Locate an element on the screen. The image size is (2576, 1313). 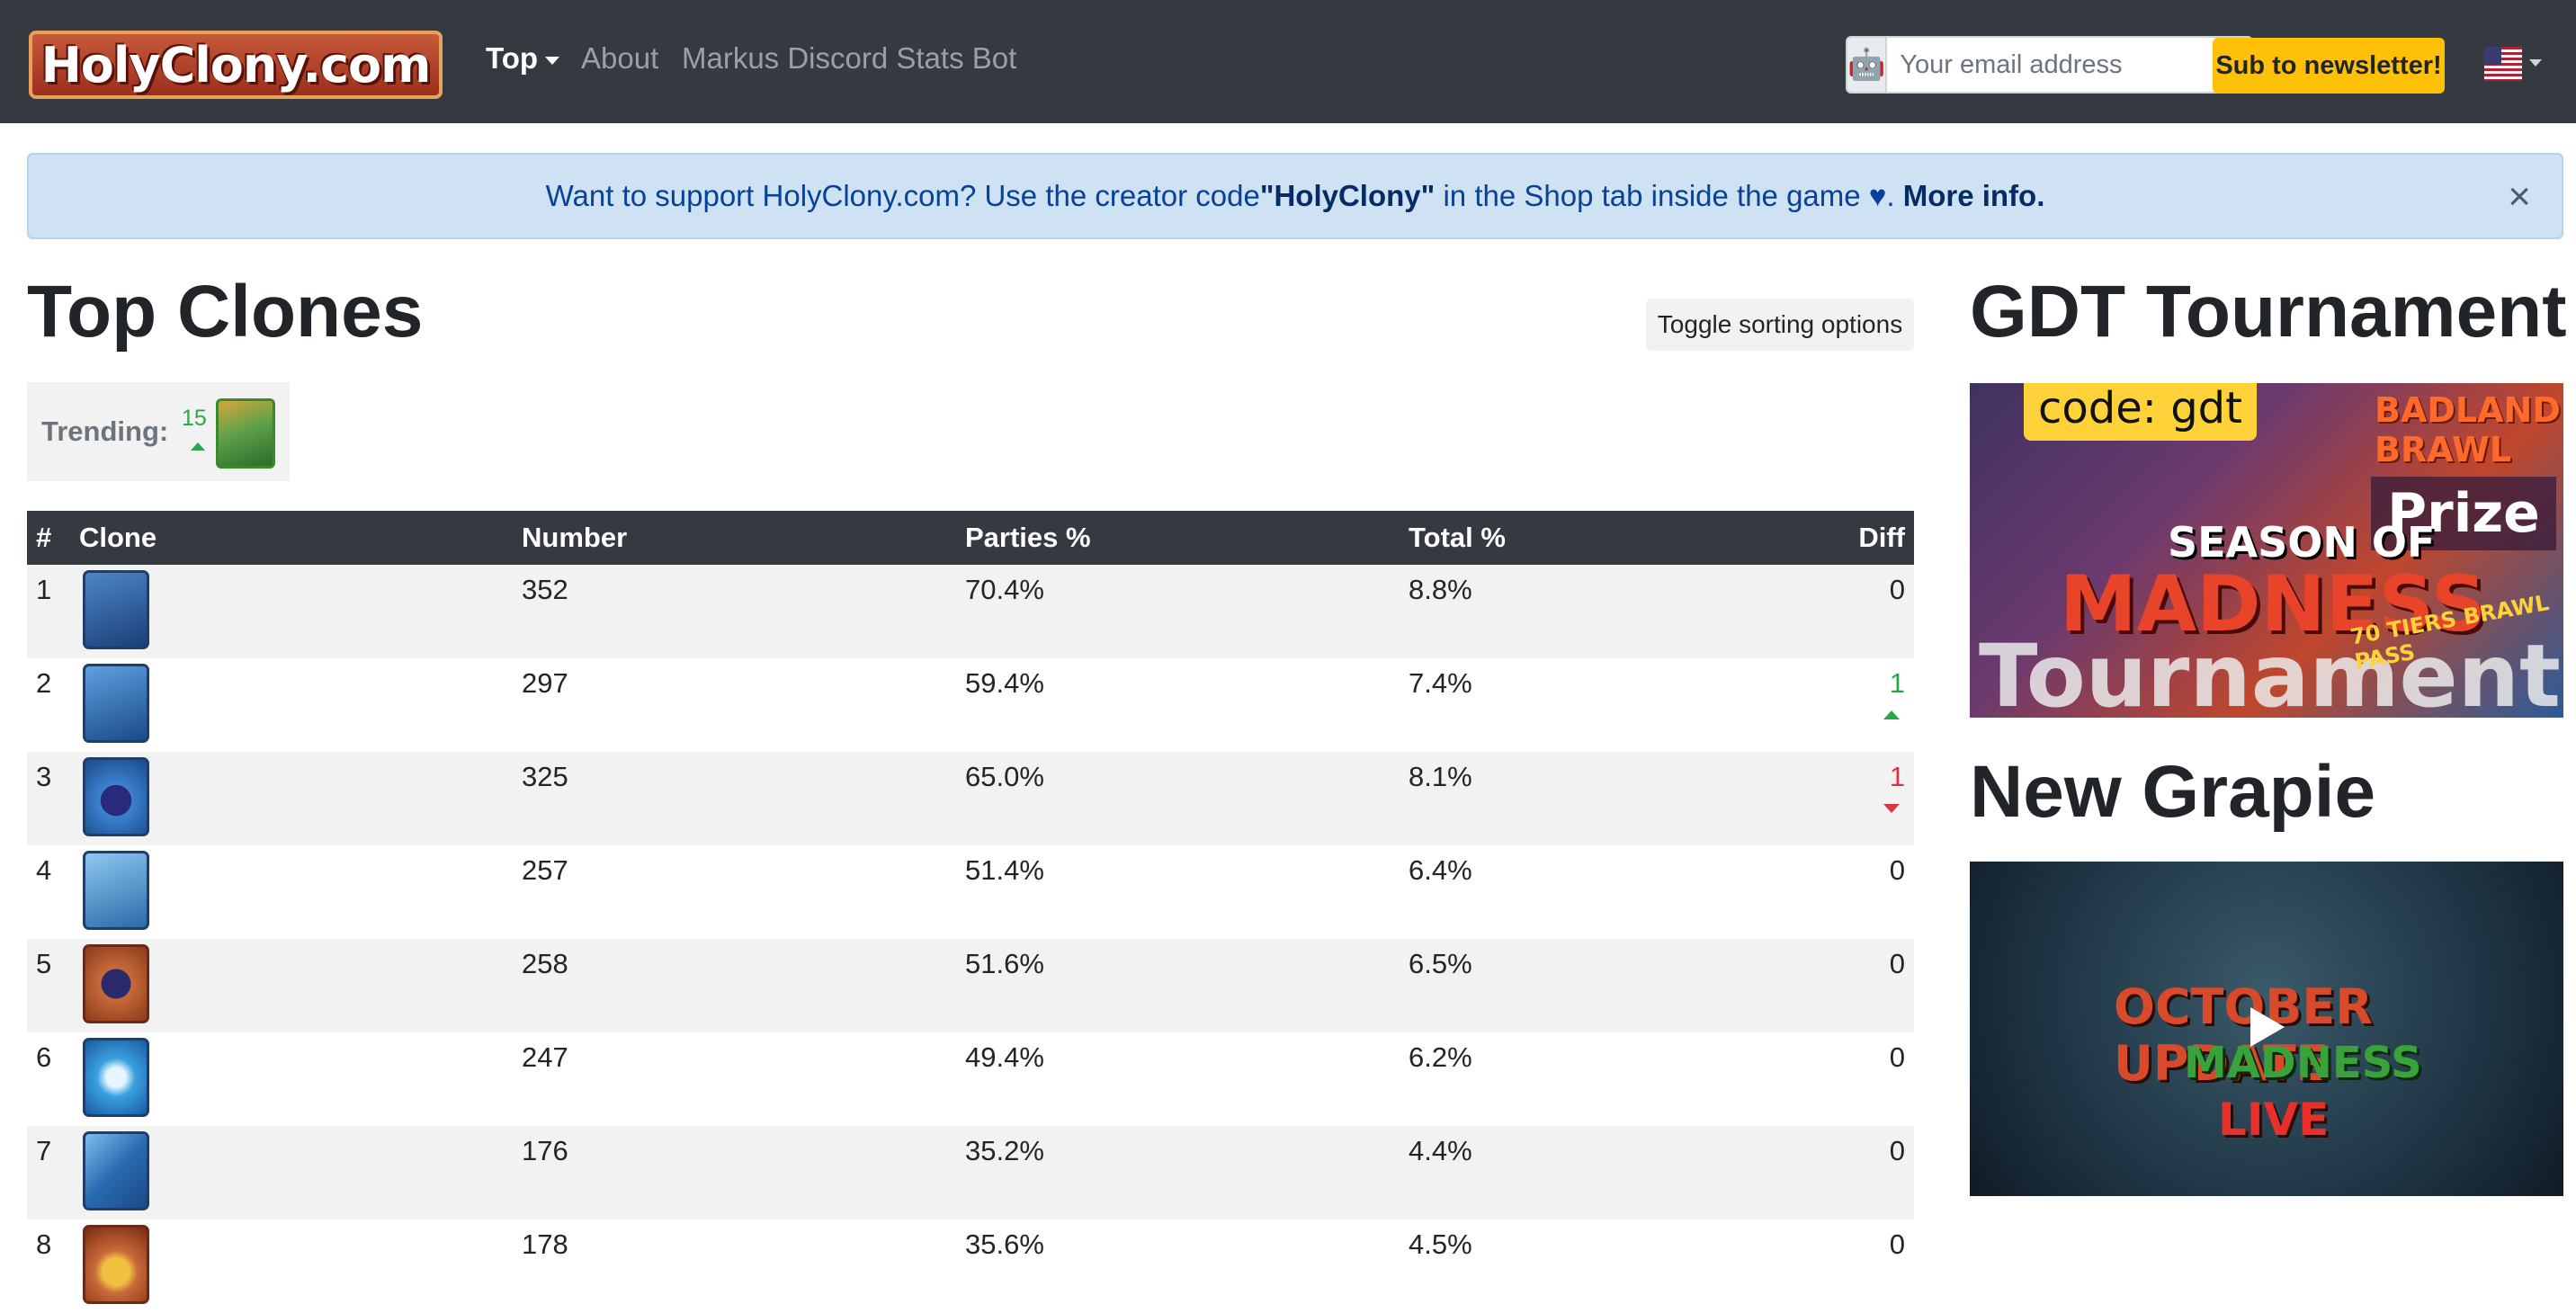
cell-number: 258 is located at coordinates (545, 963).